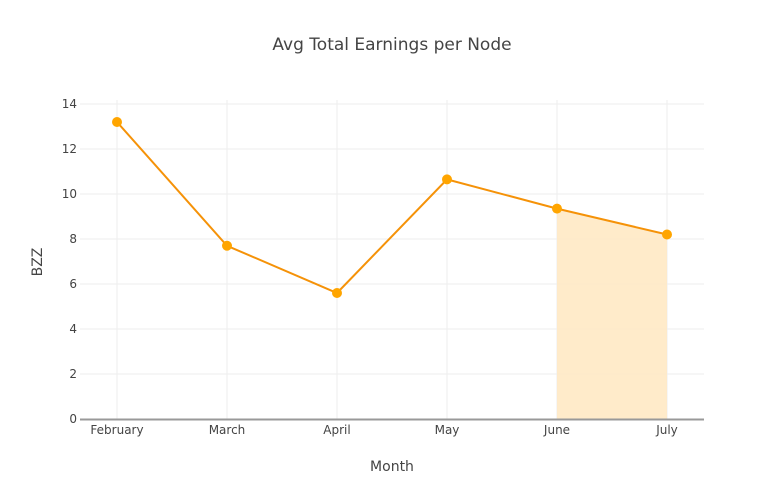  What do you see at coordinates (73, 329) in the screenshot?
I see `y-tick-label: 4` at bounding box center [73, 329].